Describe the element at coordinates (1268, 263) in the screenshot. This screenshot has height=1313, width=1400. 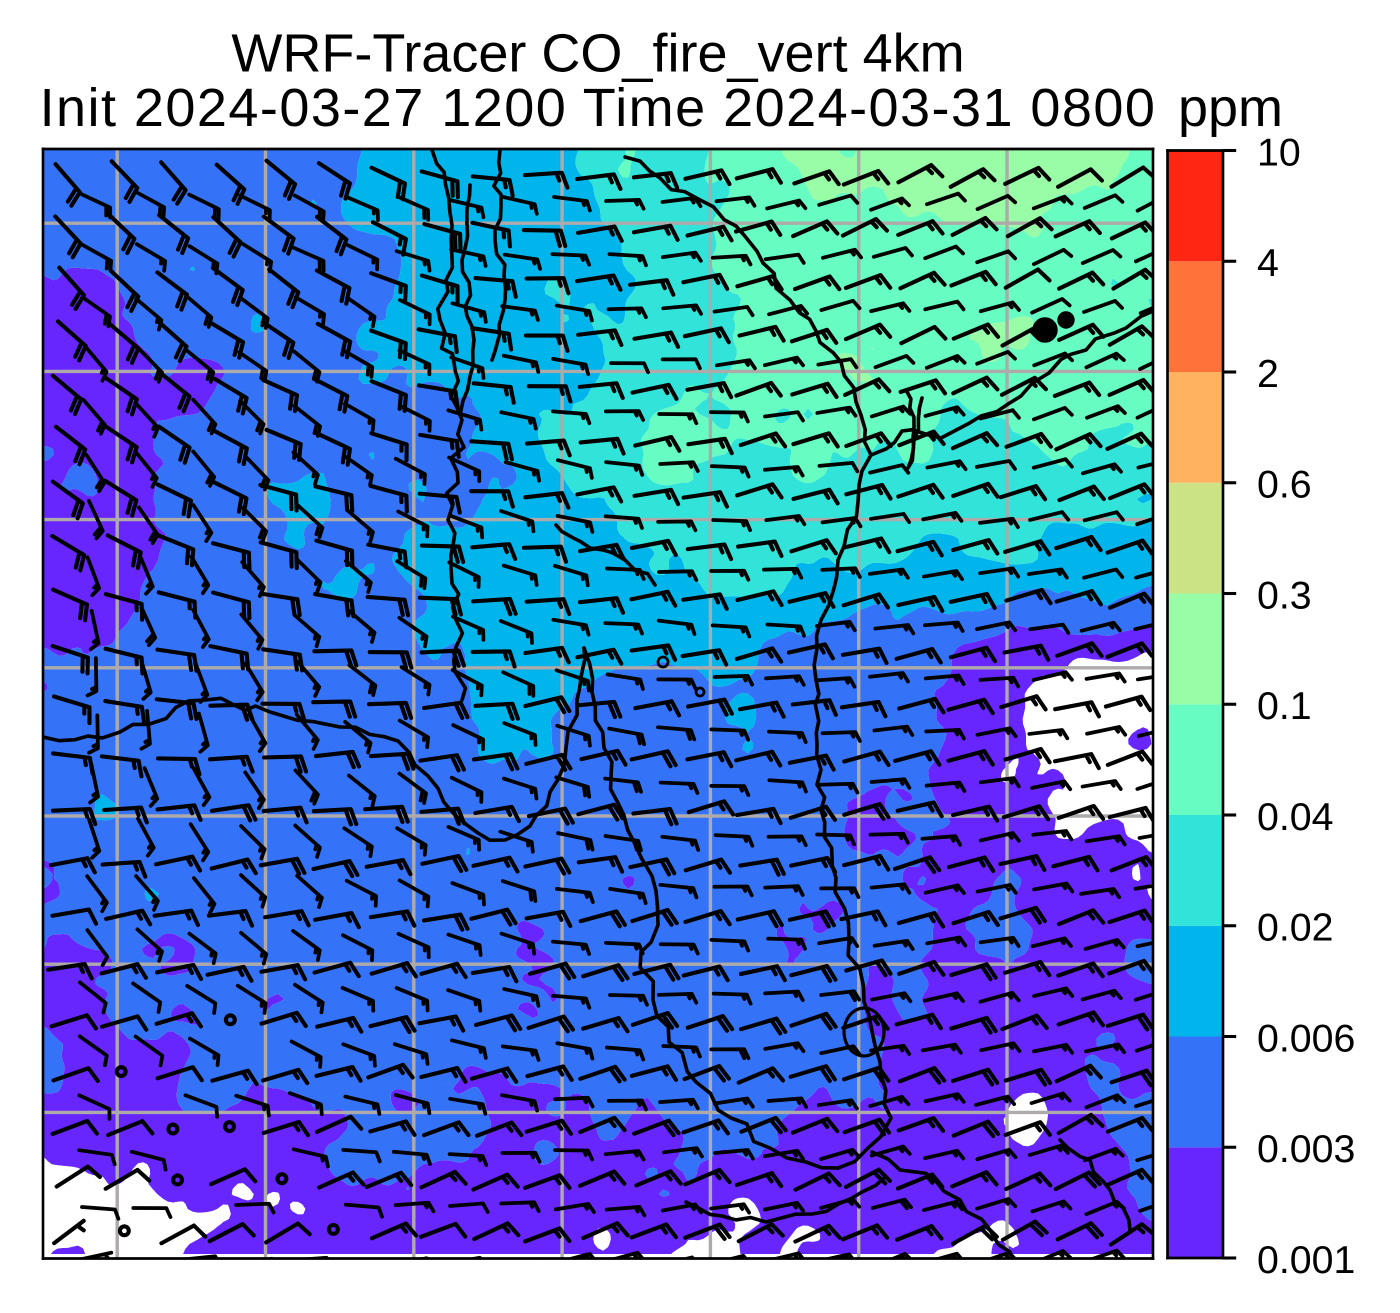
I see `svg-text: 4` at that location.